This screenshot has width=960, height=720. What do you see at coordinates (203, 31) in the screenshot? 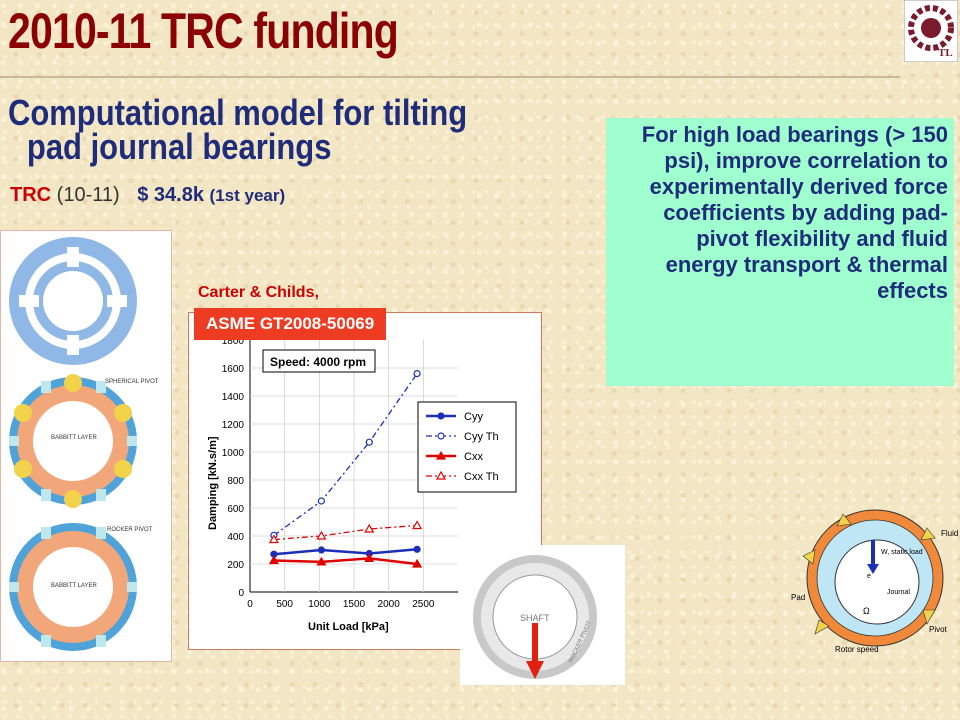
I see `slide-title: 2010-11 TRC funding` at bounding box center [203, 31].